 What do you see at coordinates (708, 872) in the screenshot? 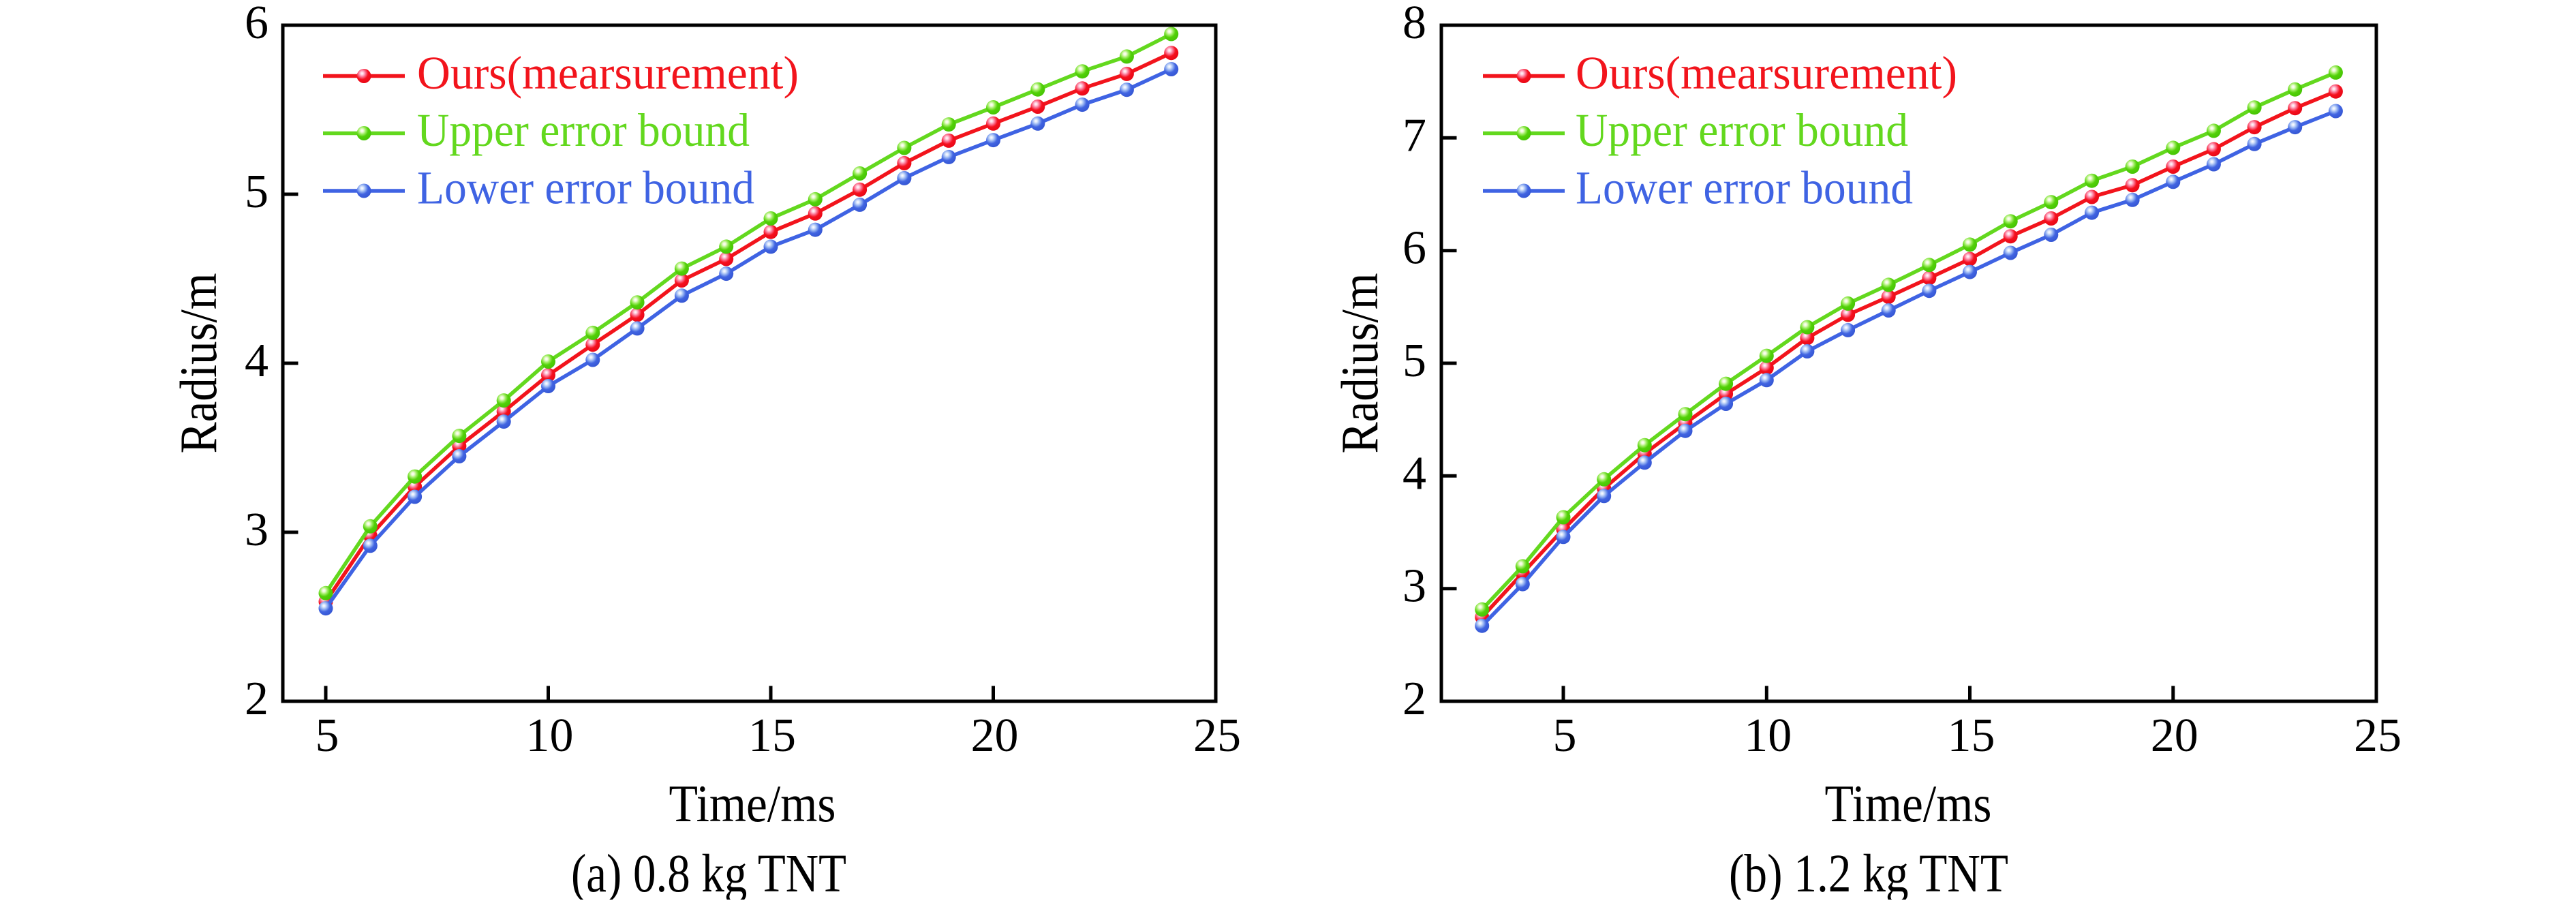
I see `svg-text: (a) 0.8 kg TNT` at bounding box center [708, 872].